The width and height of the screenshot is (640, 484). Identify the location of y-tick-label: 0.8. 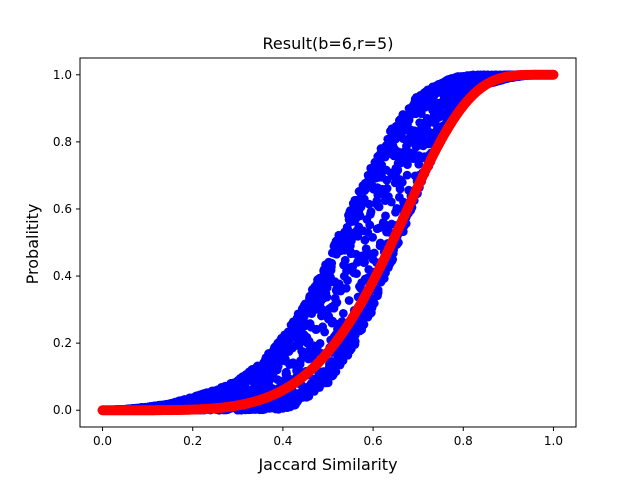
(62, 142).